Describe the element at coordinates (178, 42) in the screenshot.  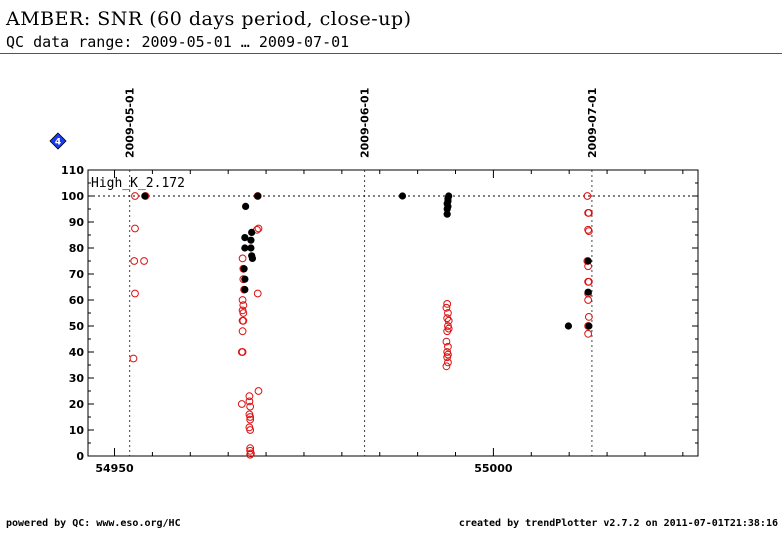
I see `chart-subtitle: QC data range: 2009-05-01 … 2009-07-01` at that location.